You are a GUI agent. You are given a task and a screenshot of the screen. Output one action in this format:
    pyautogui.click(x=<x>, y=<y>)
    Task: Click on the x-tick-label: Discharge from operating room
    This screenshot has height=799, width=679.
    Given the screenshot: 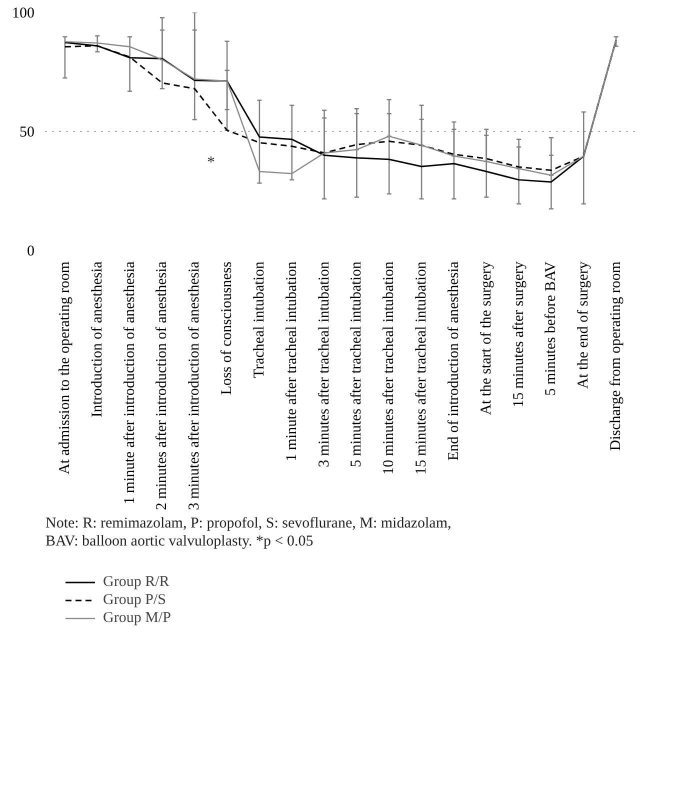 What is the action you would take?
    pyautogui.click(x=616, y=356)
    